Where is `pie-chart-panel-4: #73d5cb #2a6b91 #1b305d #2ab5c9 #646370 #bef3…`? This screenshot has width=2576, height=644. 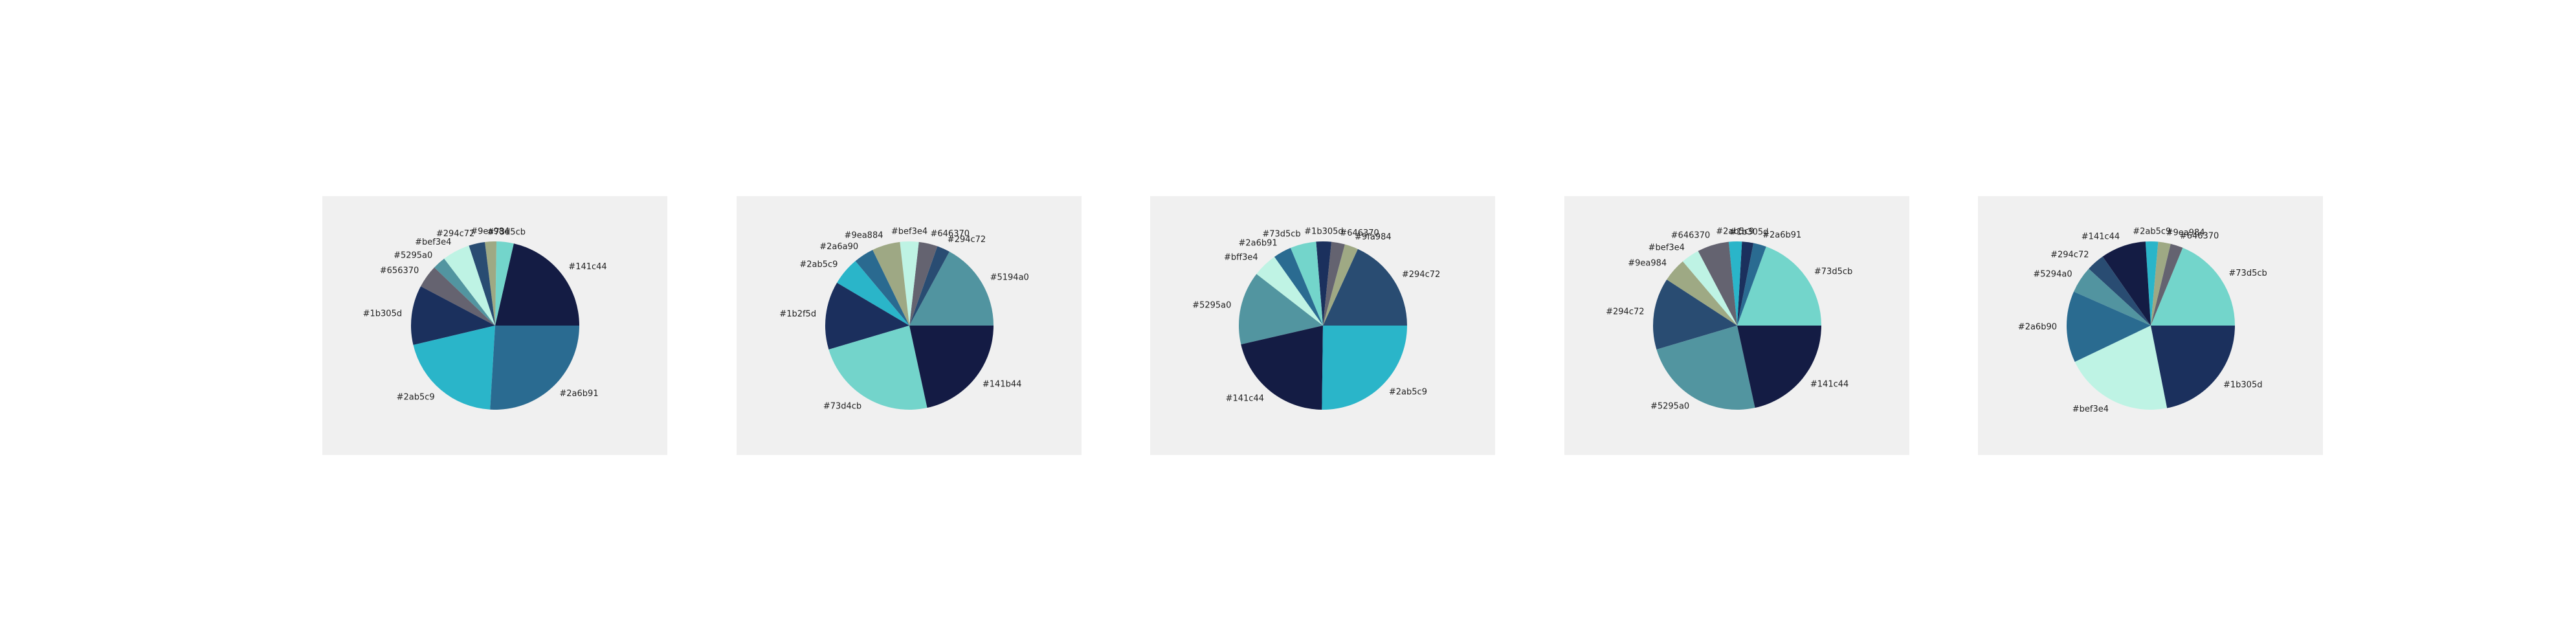
pie-chart-panel-4: #73d5cb #2a6b91 #1b305d #2ab5c9 #646370 #bef3… is located at coordinates (1736, 325).